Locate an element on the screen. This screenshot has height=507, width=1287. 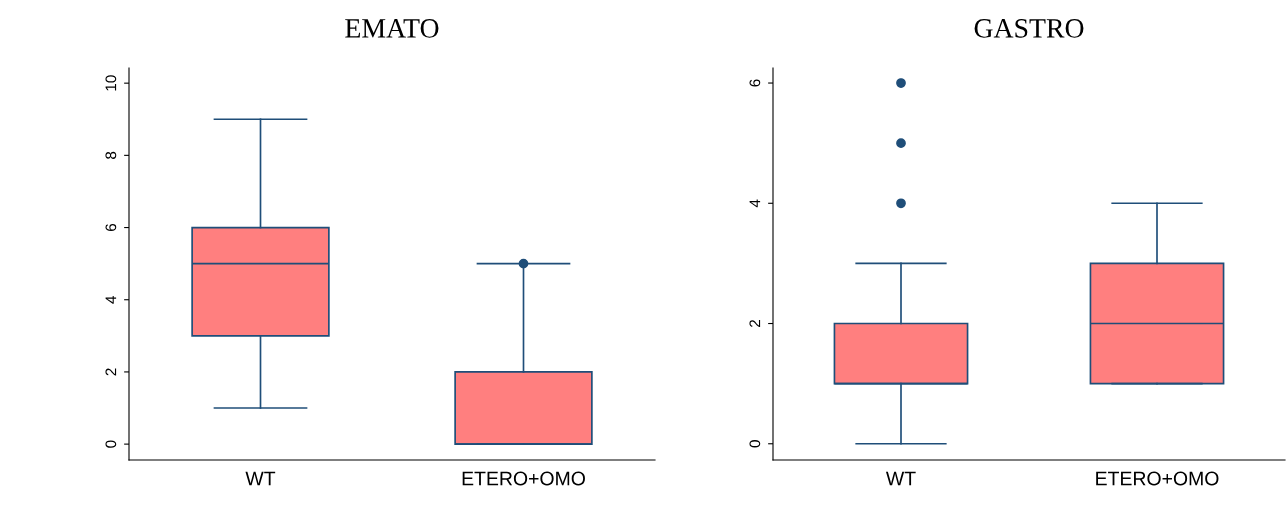
chart-title: EMATO is located at coordinates (392, 28).